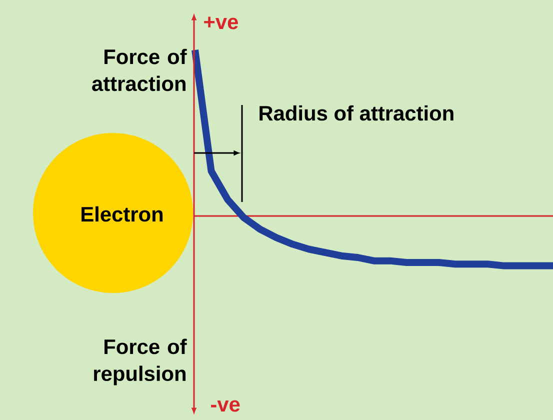 This screenshot has height=420, width=553. What do you see at coordinates (139, 70) in the screenshot?
I see `text: Force of attraction` at bounding box center [139, 70].